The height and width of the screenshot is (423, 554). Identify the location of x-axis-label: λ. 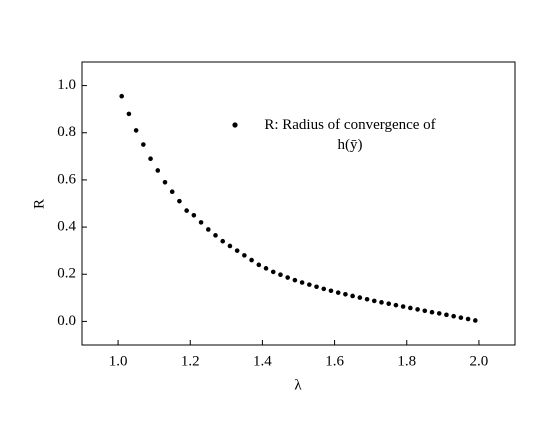
(298, 385).